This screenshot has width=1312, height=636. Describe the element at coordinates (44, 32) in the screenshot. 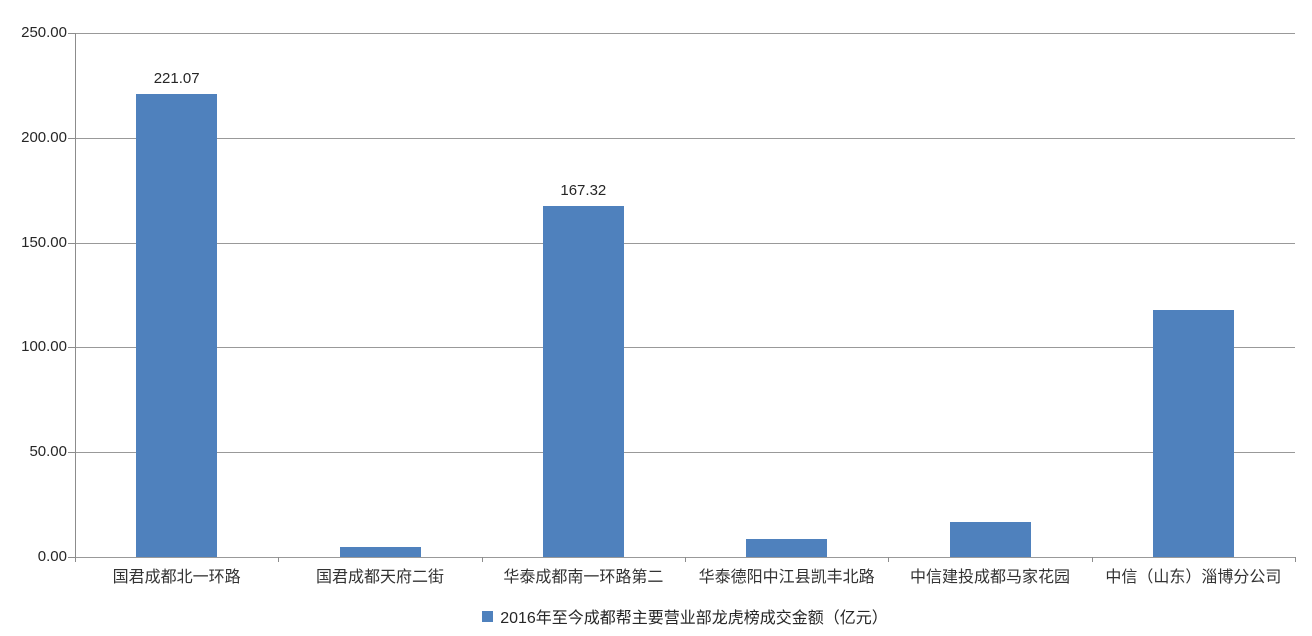

I see `y-tick-label: 250.00` at that location.